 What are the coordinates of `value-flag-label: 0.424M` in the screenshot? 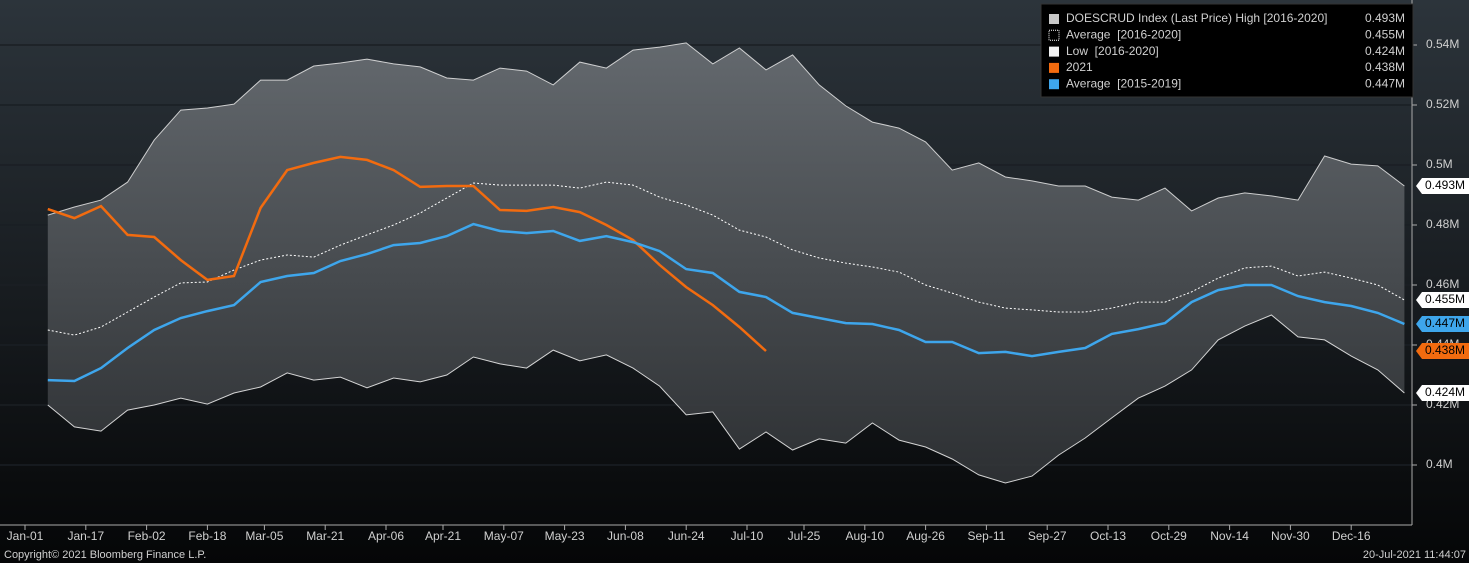 It's located at (1445, 392).